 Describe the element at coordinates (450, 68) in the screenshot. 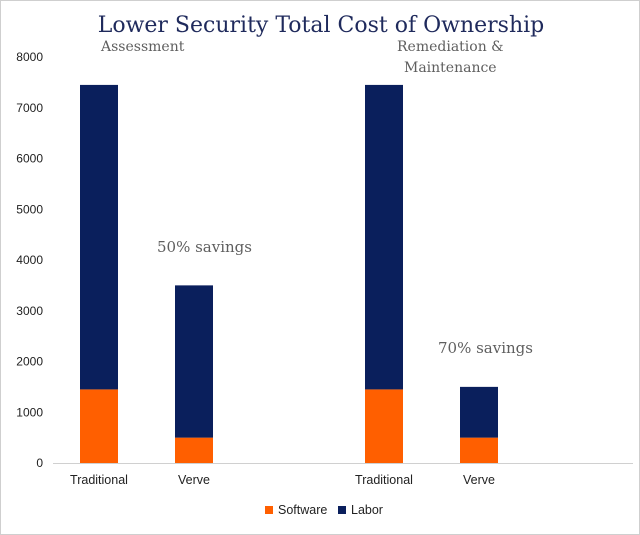

I see `group-label-remediation-line2: Maintenance` at that location.